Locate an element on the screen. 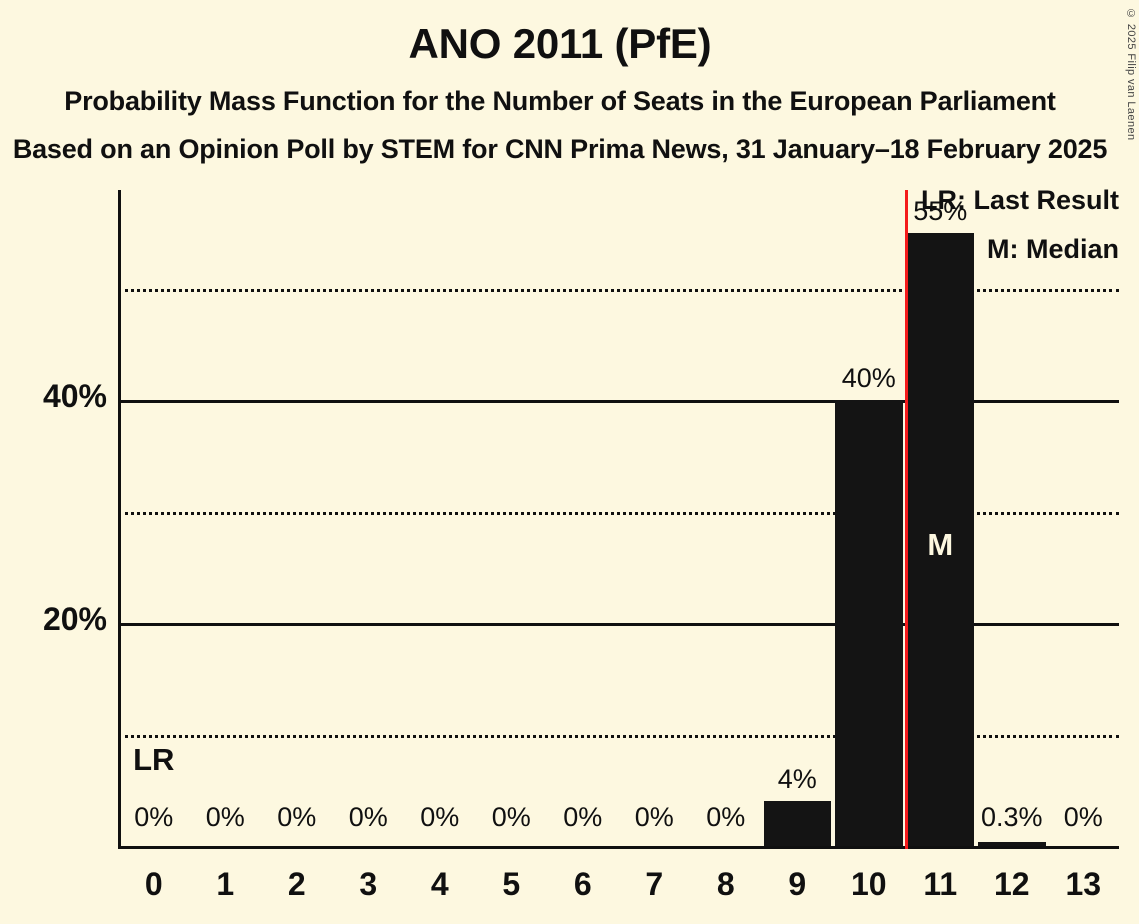 This screenshot has height=924, width=1139. bar-value-label-10: 40% is located at coordinates (868, 378).